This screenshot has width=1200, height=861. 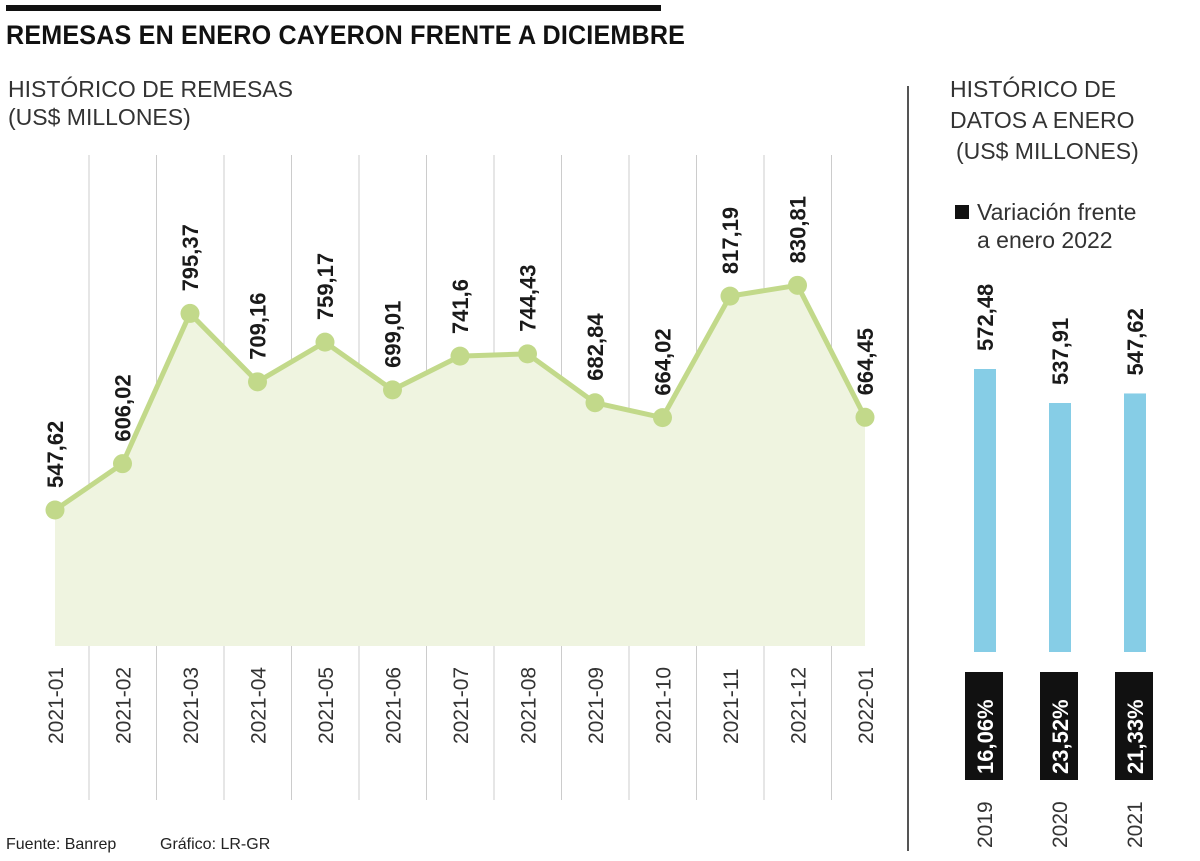 I want to click on data-label: 606,02, so click(x=123, y=407).